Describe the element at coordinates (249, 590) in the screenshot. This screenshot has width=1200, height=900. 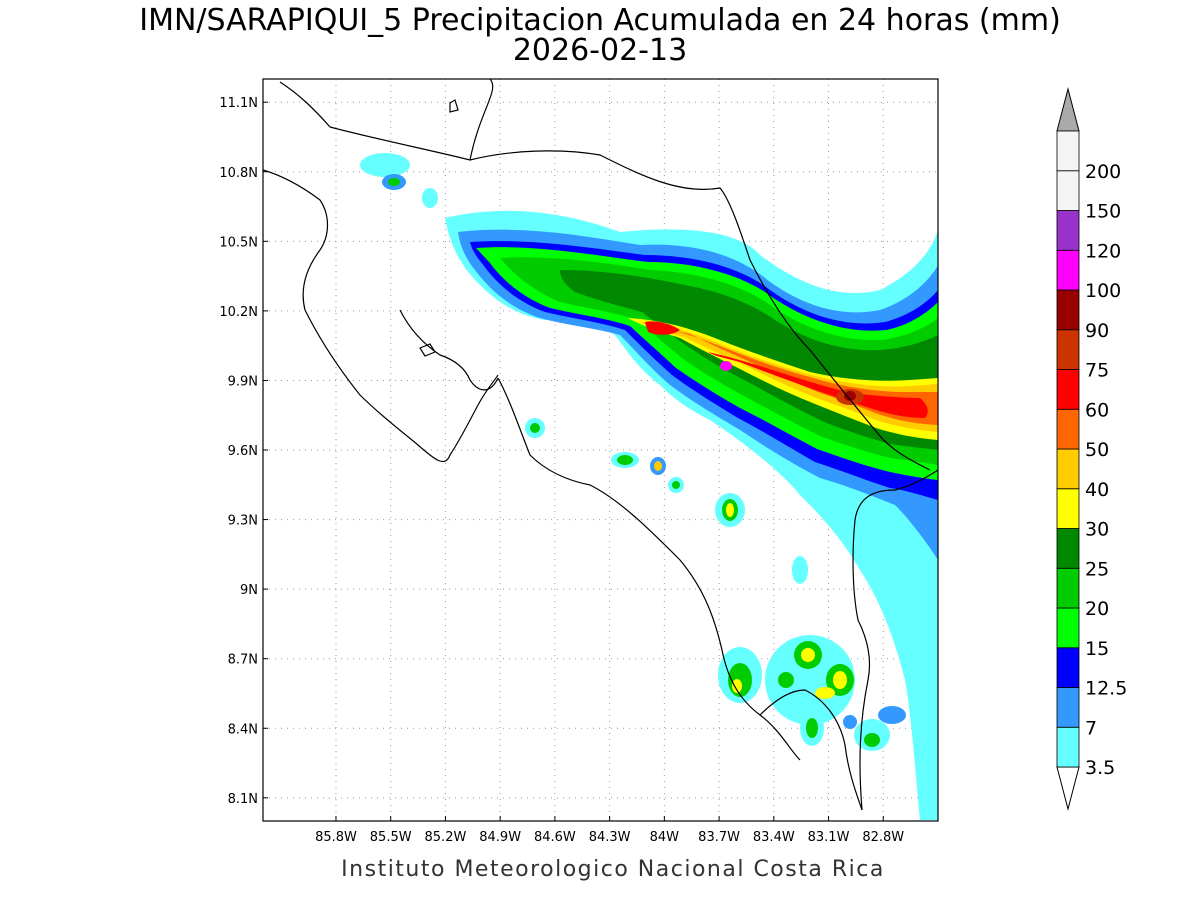
I see `lat-tick-label: 9N` at that location.